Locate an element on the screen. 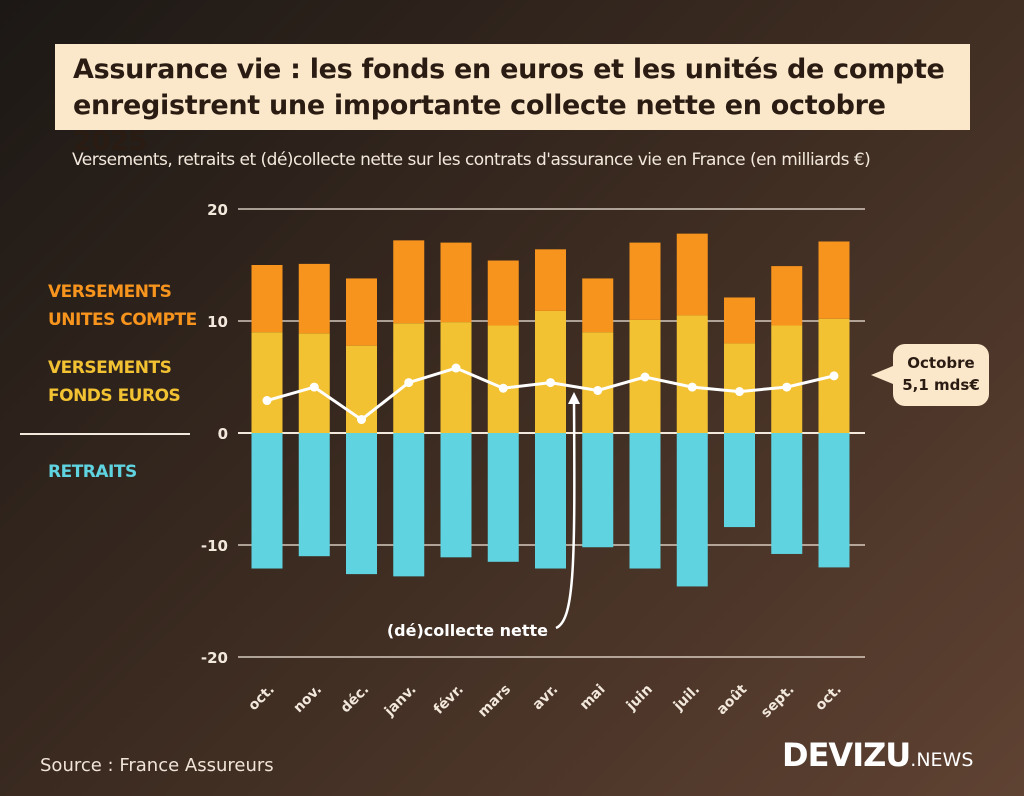 This screenshot has height=796, width=1024. legend-unites-compte: VERSEMENTS UNITES COMPTE is located at coordinates (122, 306).